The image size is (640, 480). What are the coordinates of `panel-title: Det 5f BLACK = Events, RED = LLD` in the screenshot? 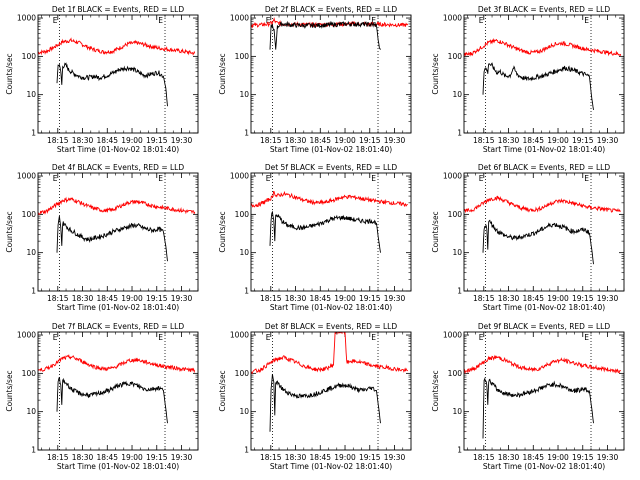 It's located at (331, 167).